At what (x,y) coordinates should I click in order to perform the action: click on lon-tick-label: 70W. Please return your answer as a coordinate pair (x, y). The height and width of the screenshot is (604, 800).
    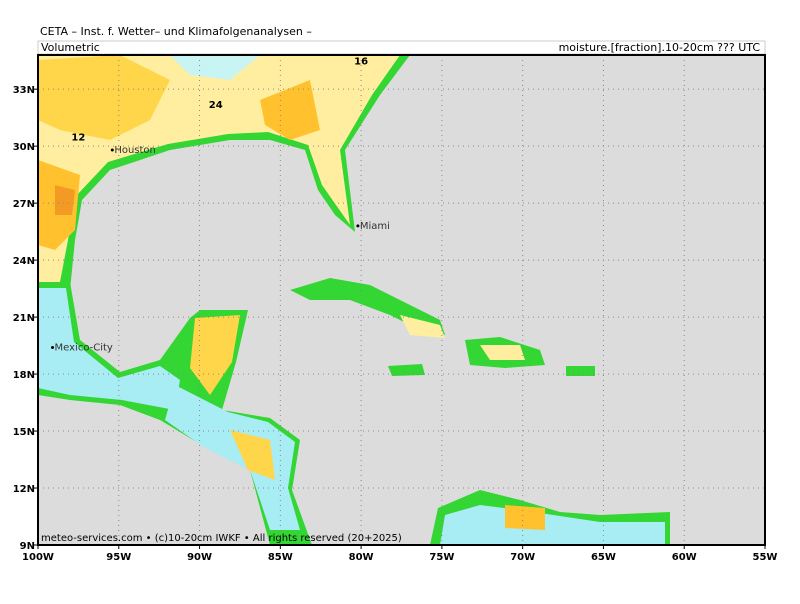
    Looking at the image, I should click on (522, 557).